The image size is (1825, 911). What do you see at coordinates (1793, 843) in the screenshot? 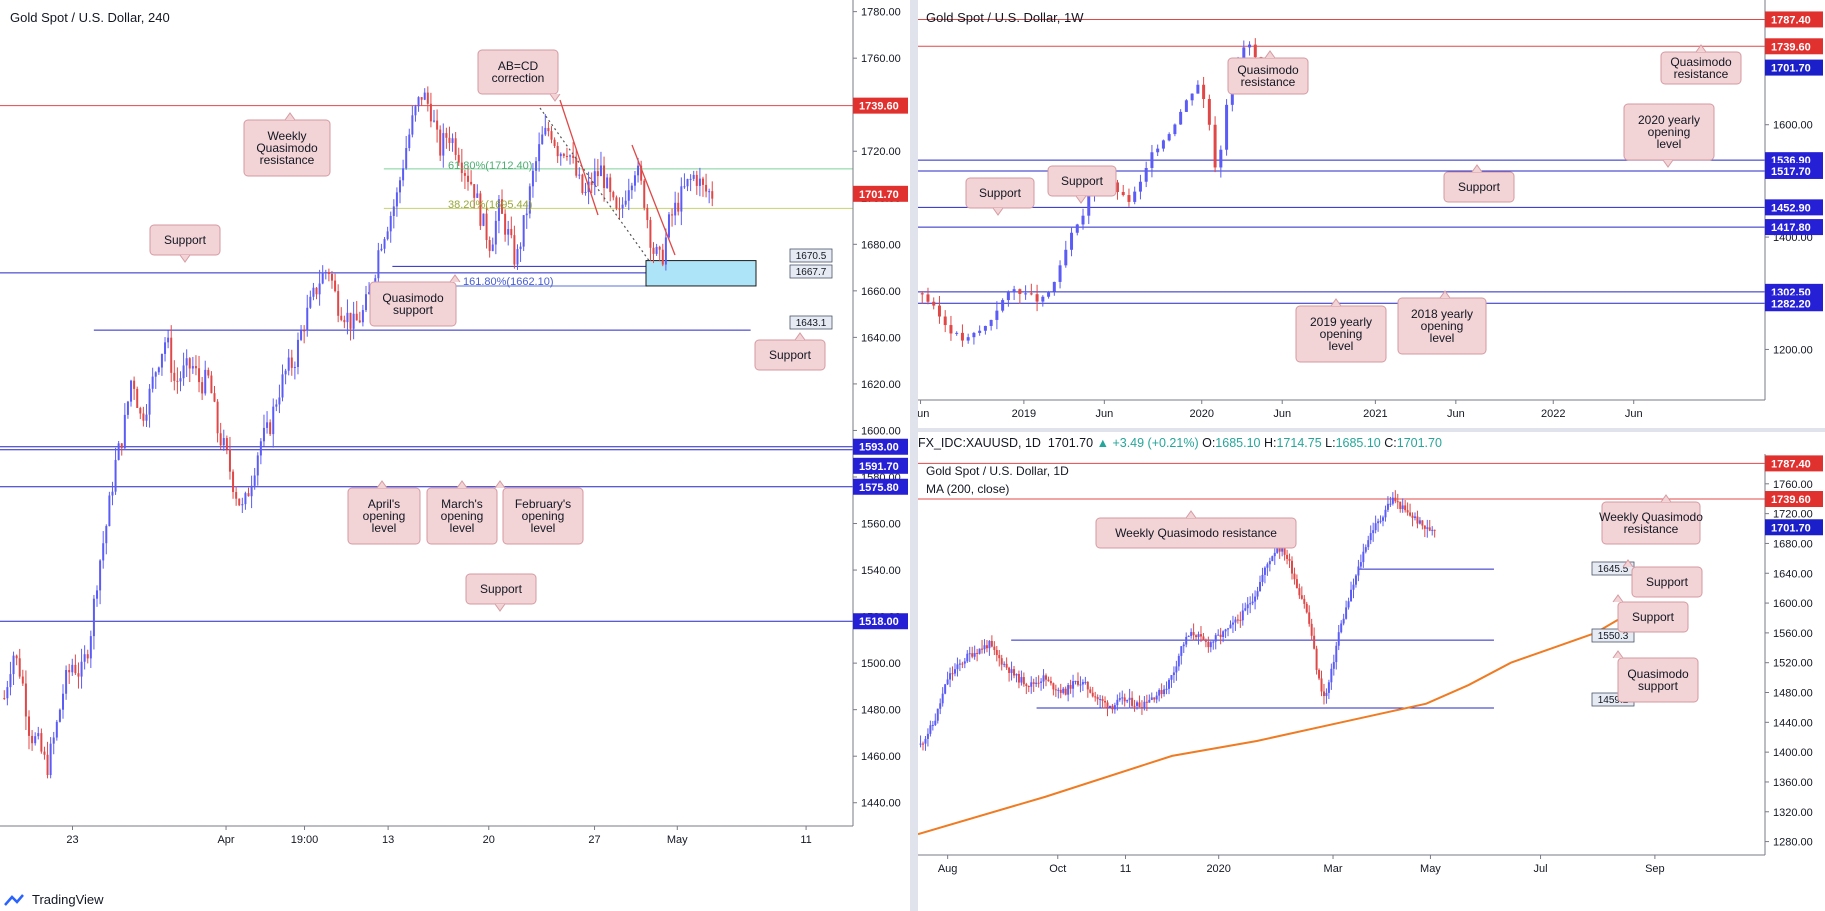
I see `y-tick-label: 1280.00` at bounding box center [1793, 843].